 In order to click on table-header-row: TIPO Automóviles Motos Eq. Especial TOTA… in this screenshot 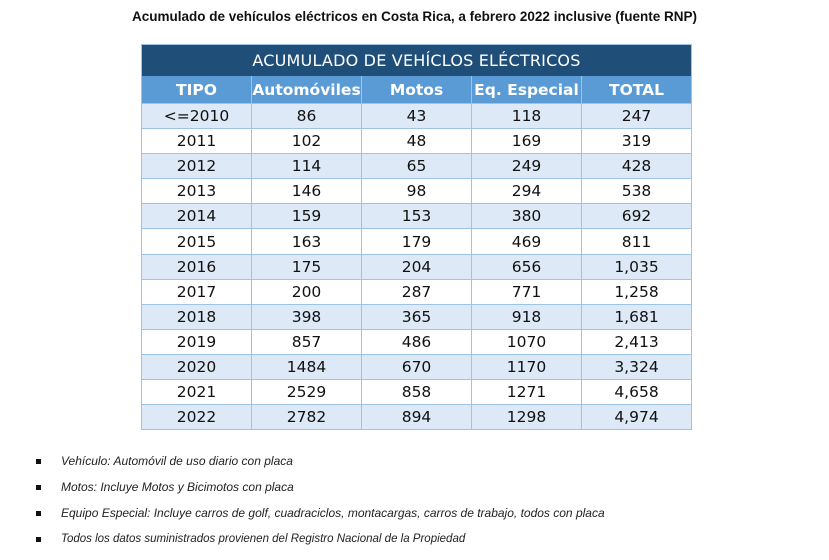, I will do `click(416, 90)`.